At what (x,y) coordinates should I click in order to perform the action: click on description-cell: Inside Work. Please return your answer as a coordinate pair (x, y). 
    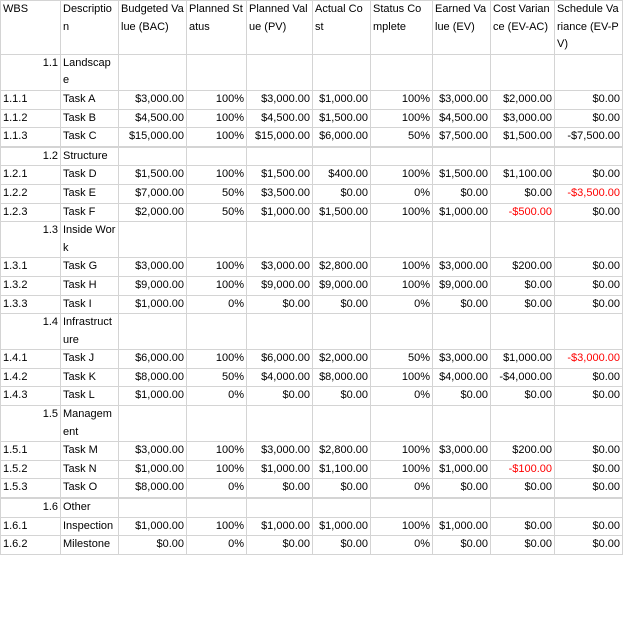
    Looking at the image, I should click on (89, 240).